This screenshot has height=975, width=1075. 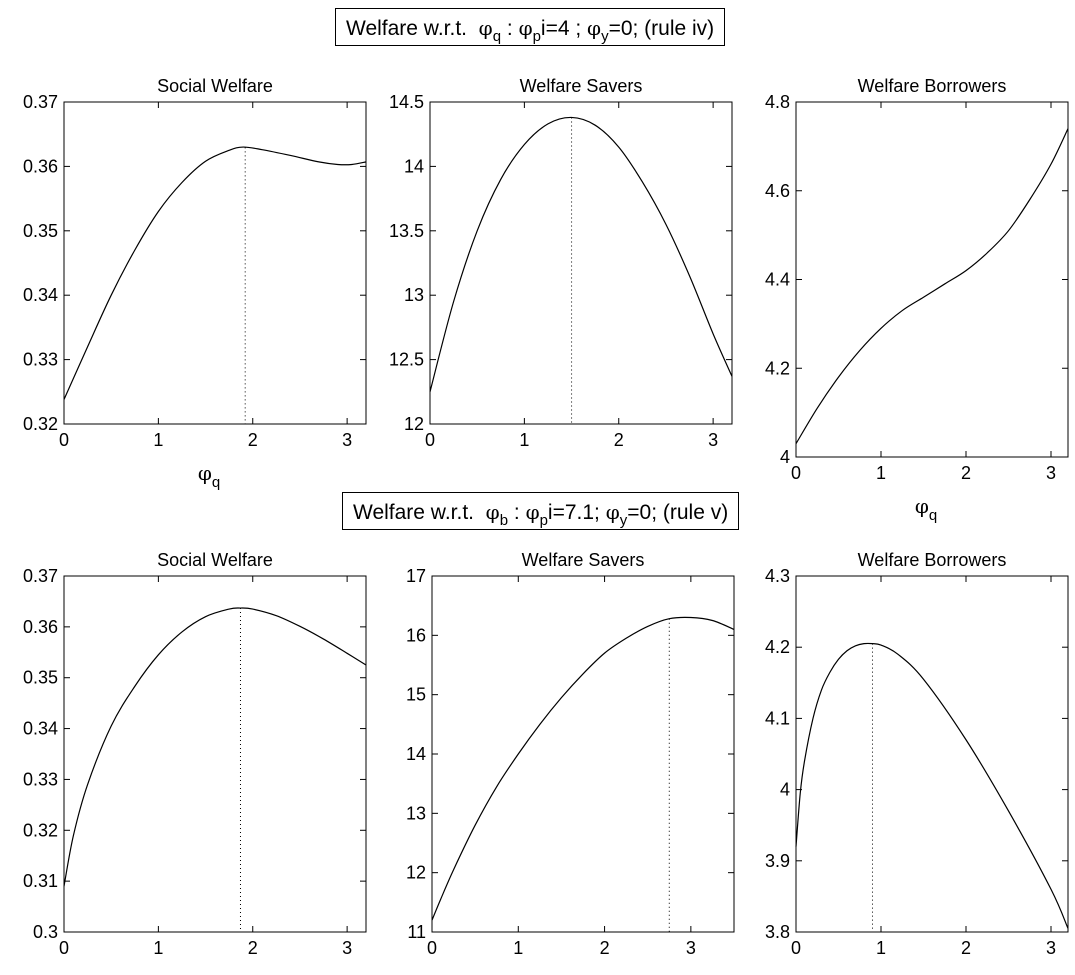 I want to click on y-tick-label: 14.5, so click(x=406, y=102).